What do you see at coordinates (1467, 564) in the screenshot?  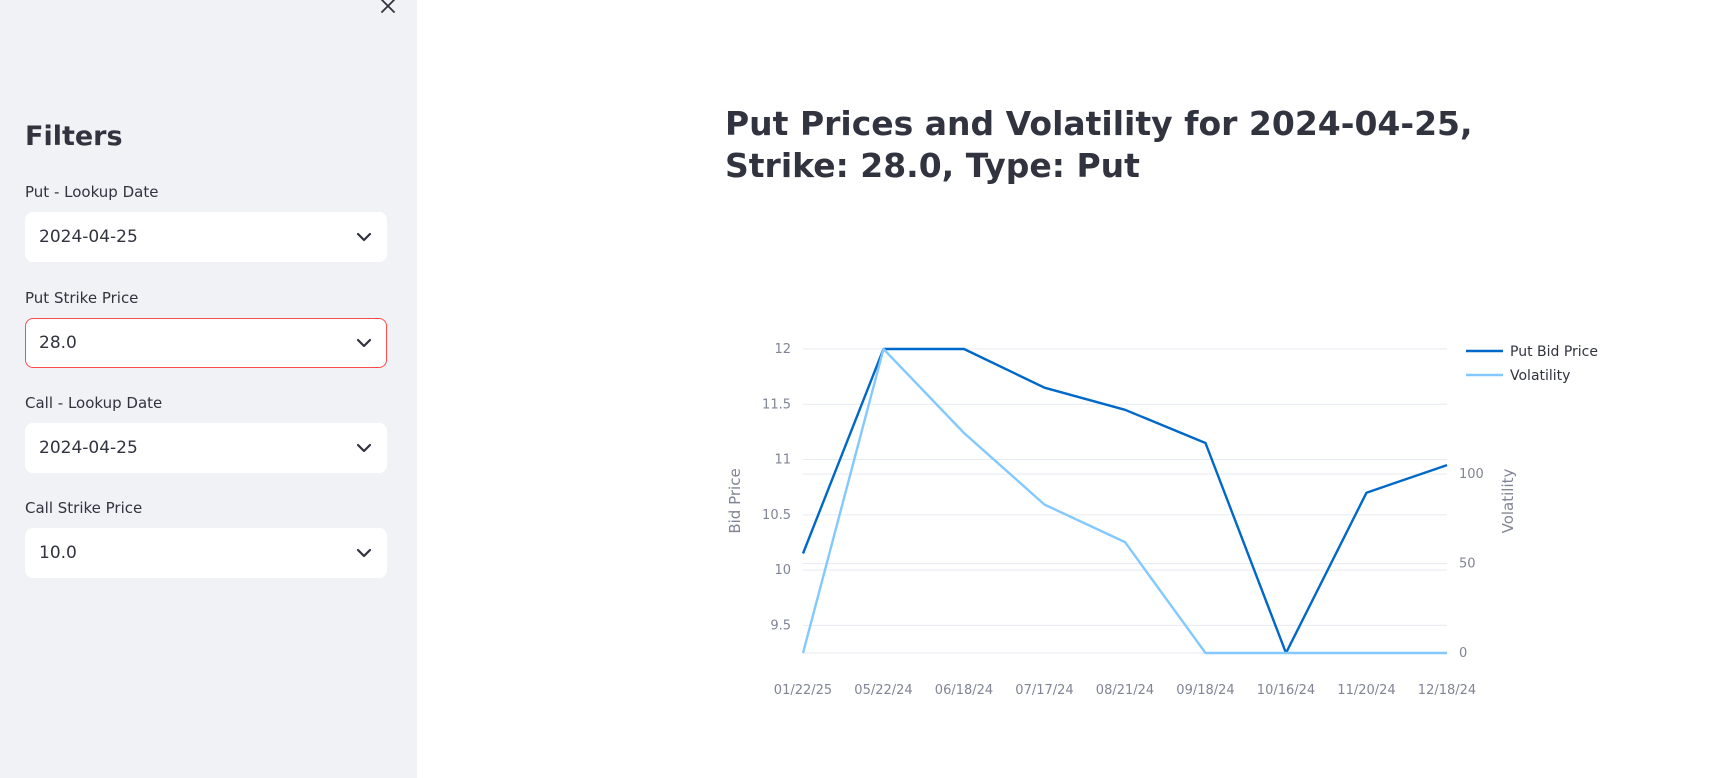 I see `y2-tick-label: 50` at bounding box center [1467, 564].